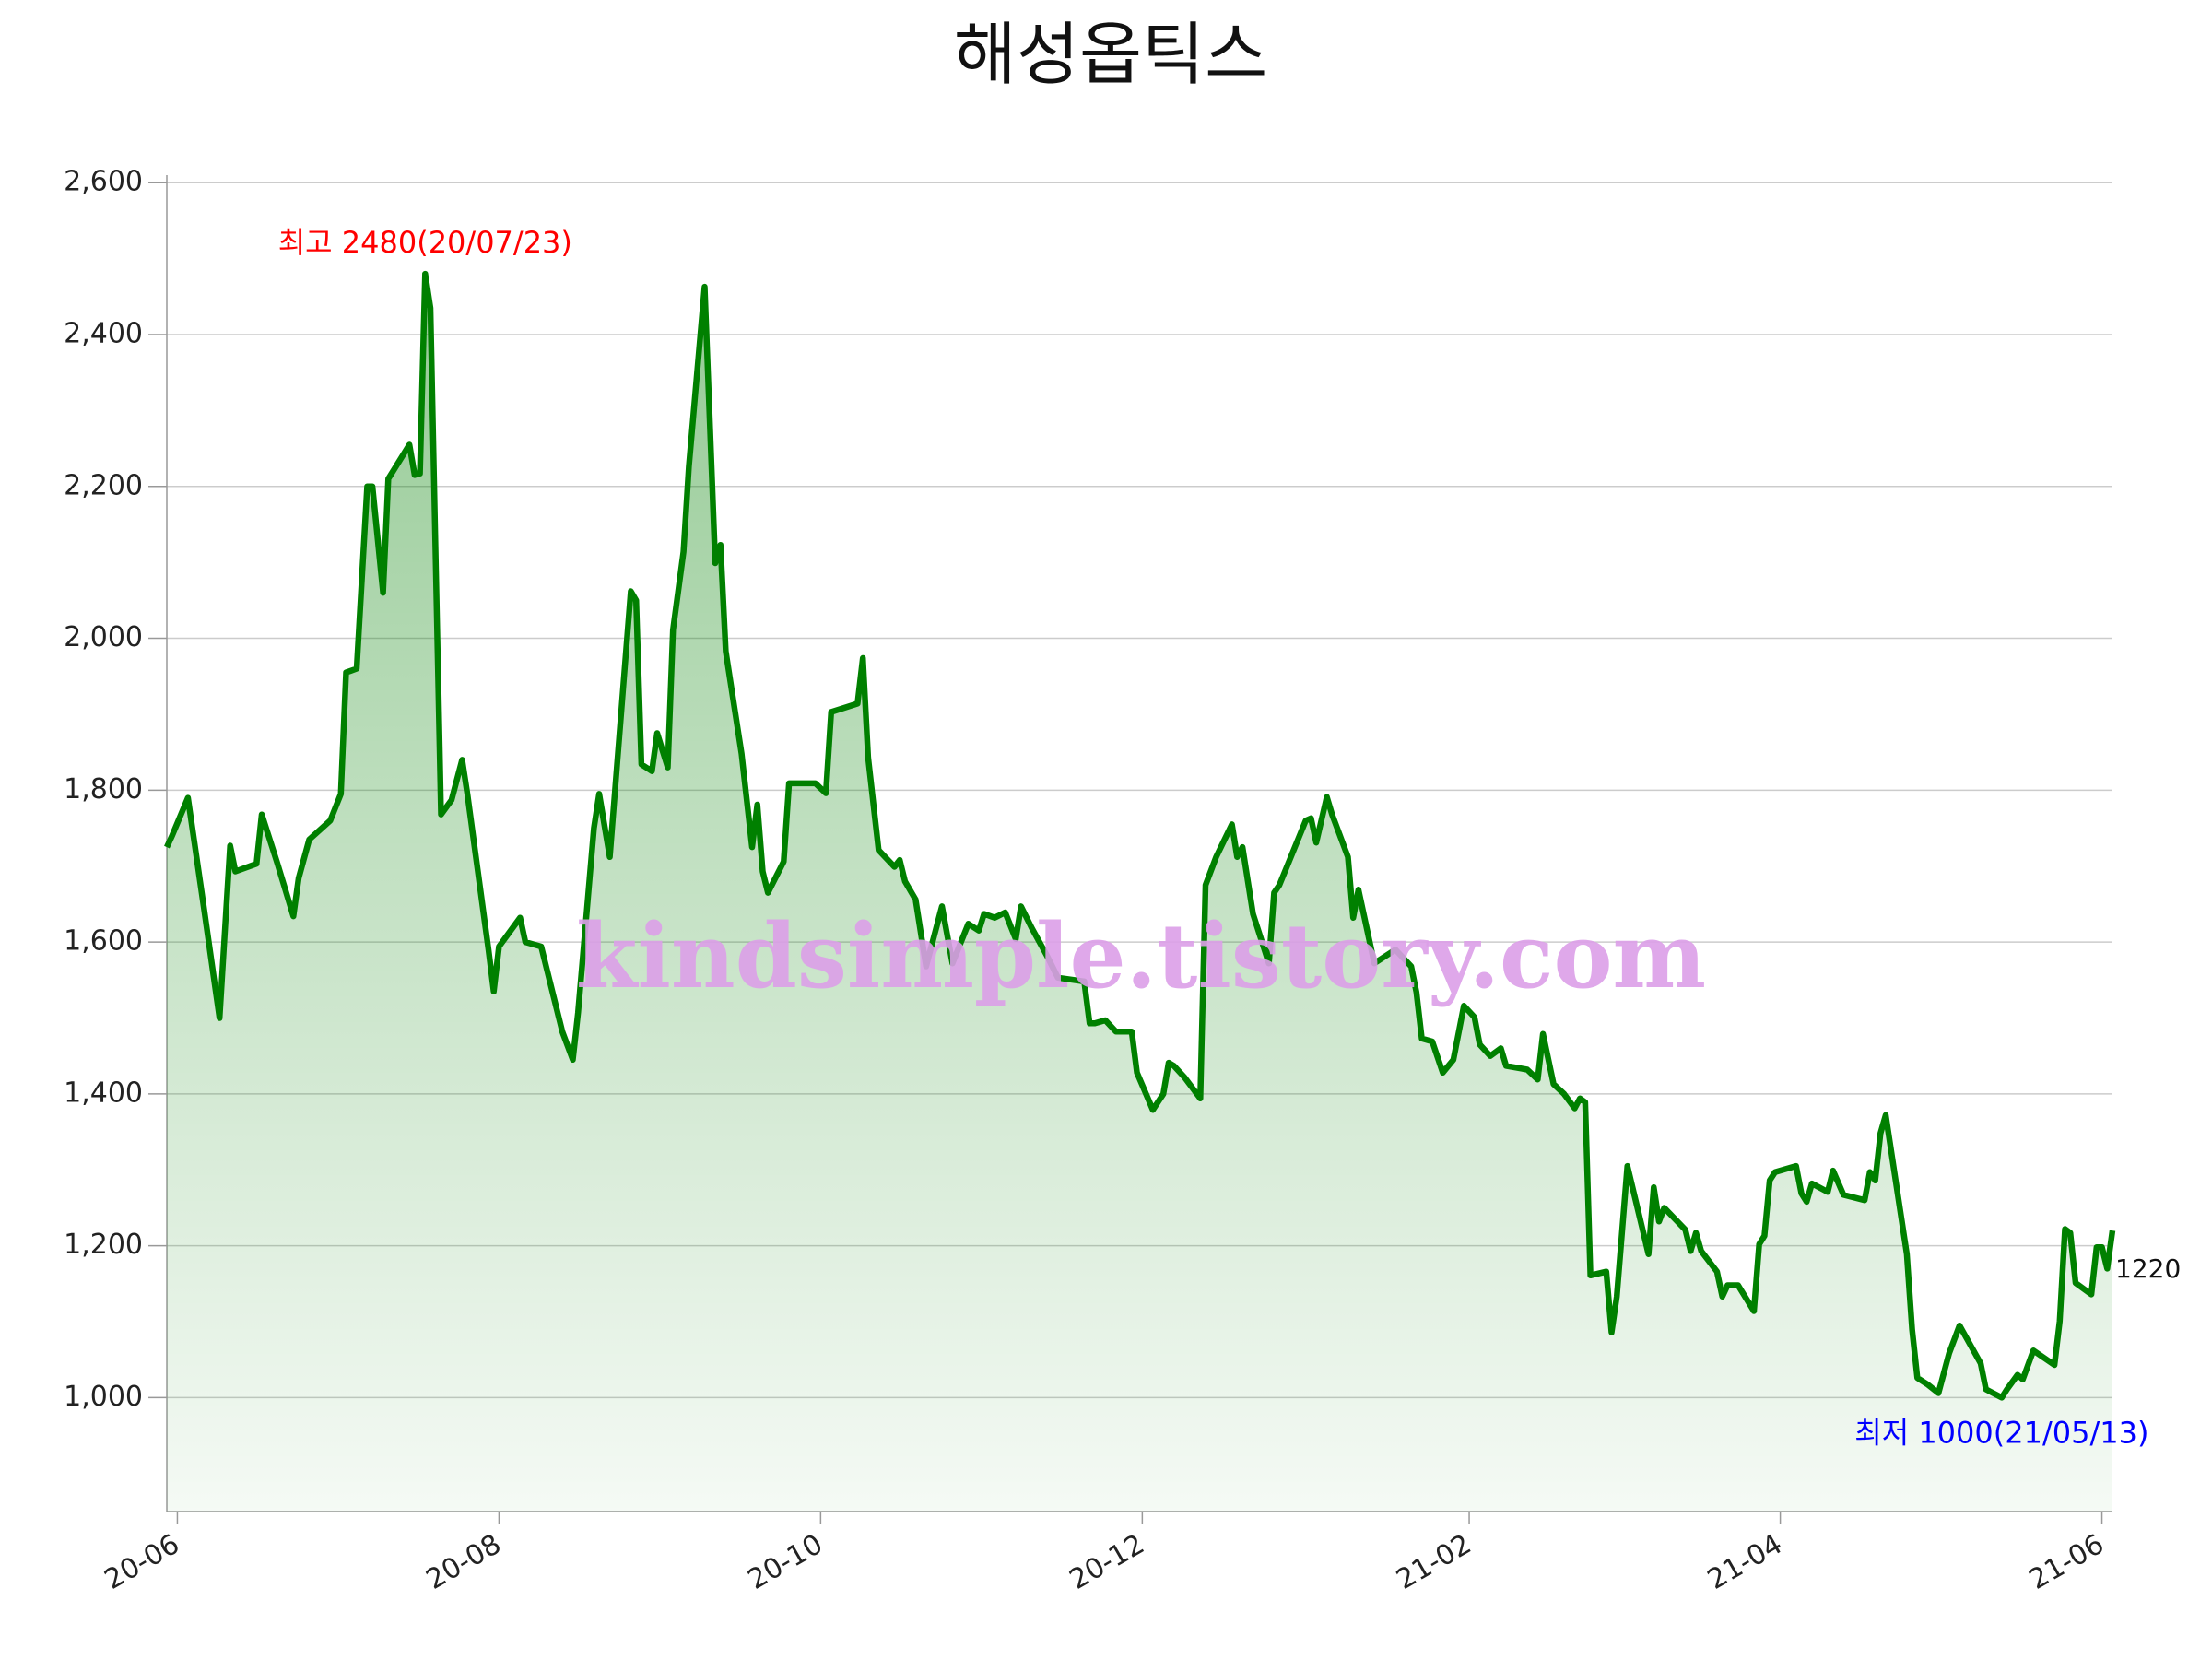 Image resolution: width=2212 pixels, height=1659 pixels. What do you see at coordinates (103, 1245) in the screenshot?
I see `y-tick-label: 1,200` at bounding box center [103, 1245].